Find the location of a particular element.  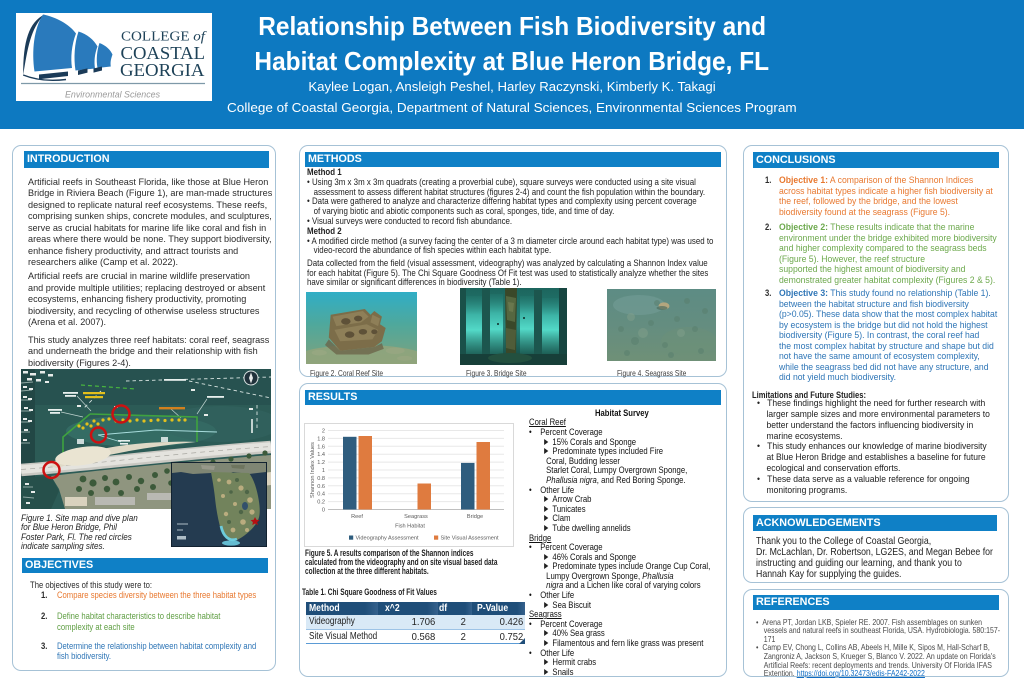

svg-text: 0.4 is located at coordinates (321, 495).